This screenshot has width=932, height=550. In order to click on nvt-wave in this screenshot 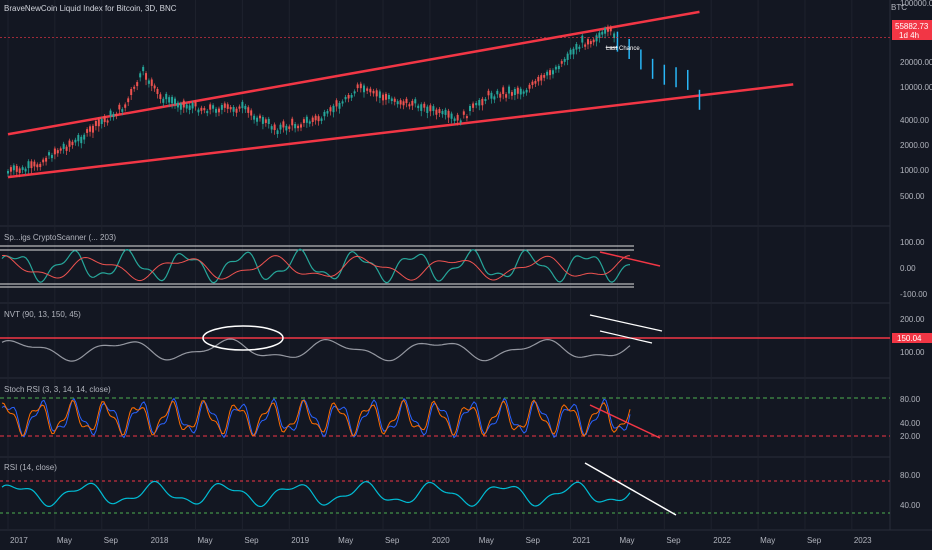, I will do `click(316, 350)`.